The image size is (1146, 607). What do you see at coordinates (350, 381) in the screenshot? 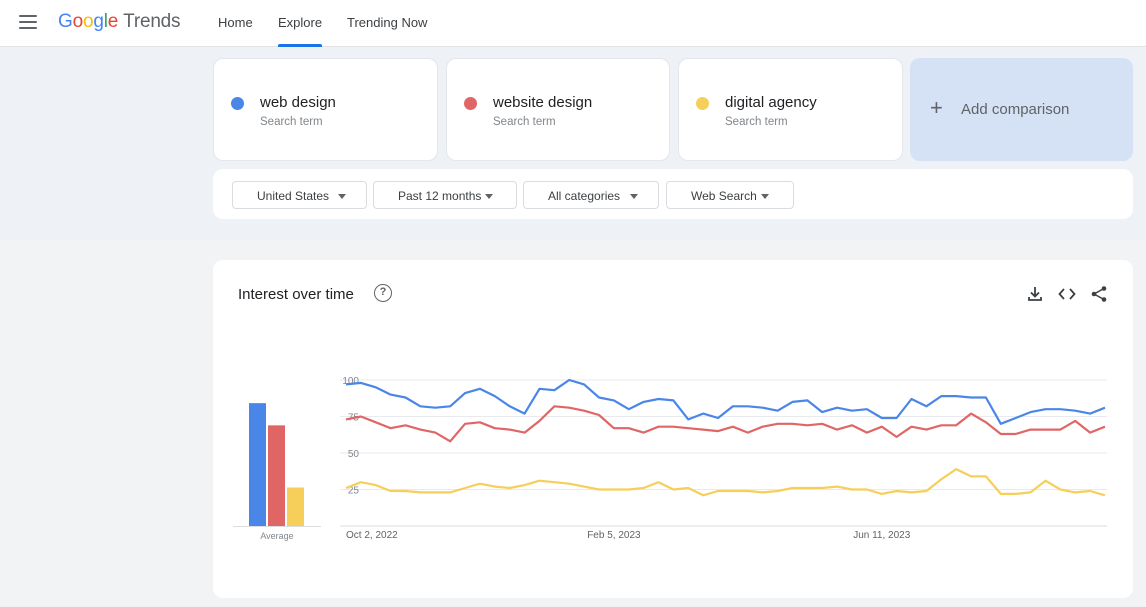
I see `y-tick-label: 100` at bounding box center [350, 381].